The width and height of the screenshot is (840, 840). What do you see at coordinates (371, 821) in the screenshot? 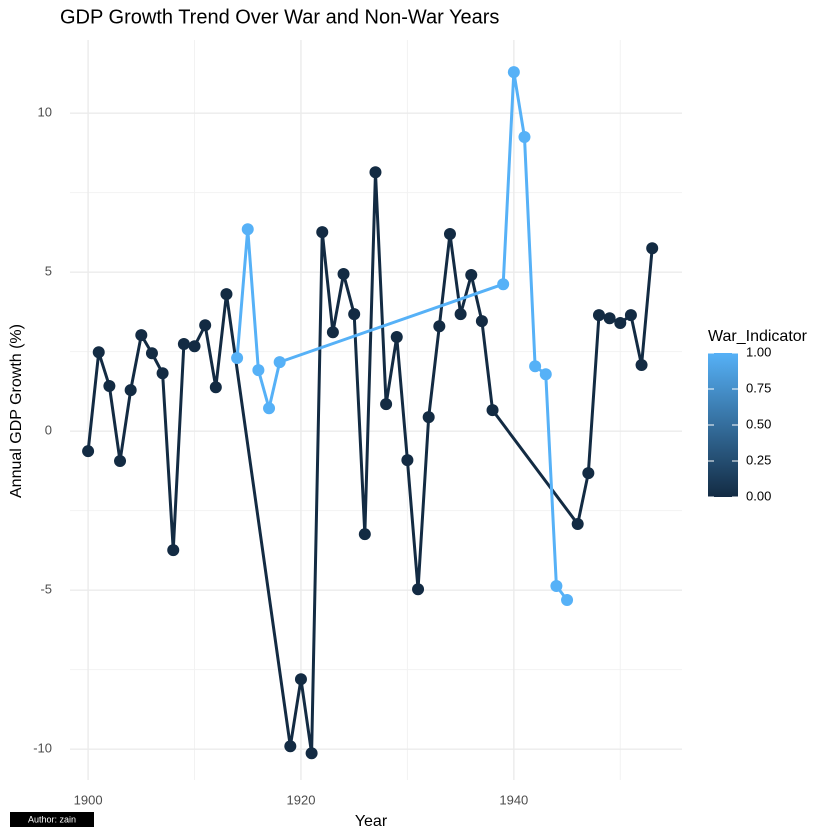
I see `x-axis-title: Year` at bounding box center [371, 821].